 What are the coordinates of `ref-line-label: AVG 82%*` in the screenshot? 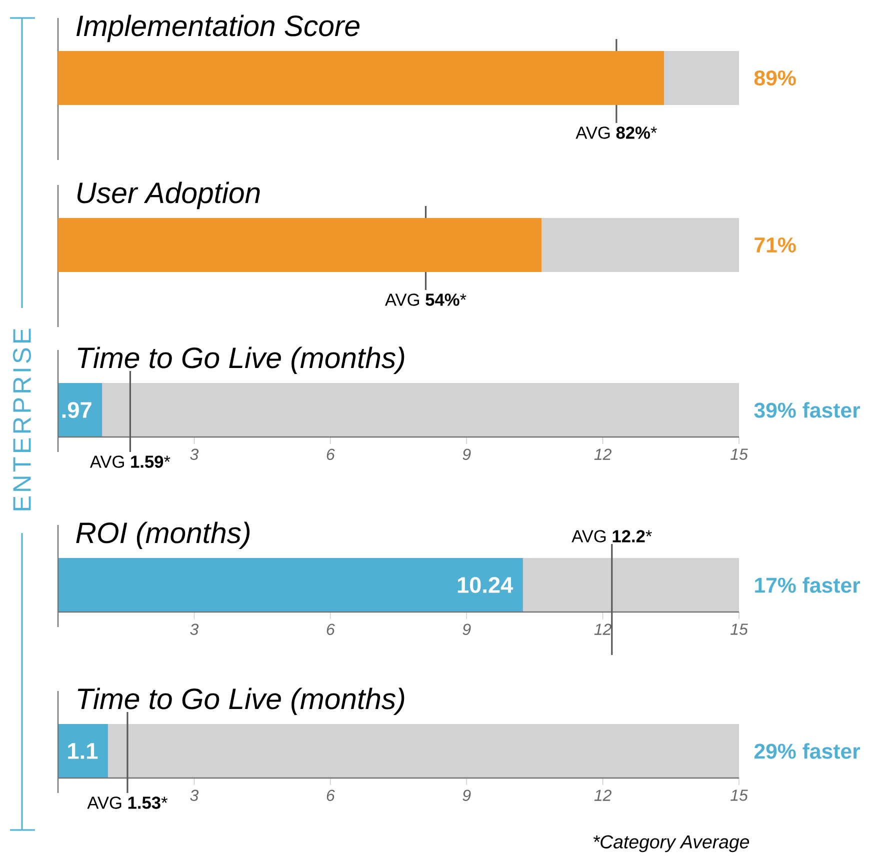 It's located at (616, 132).